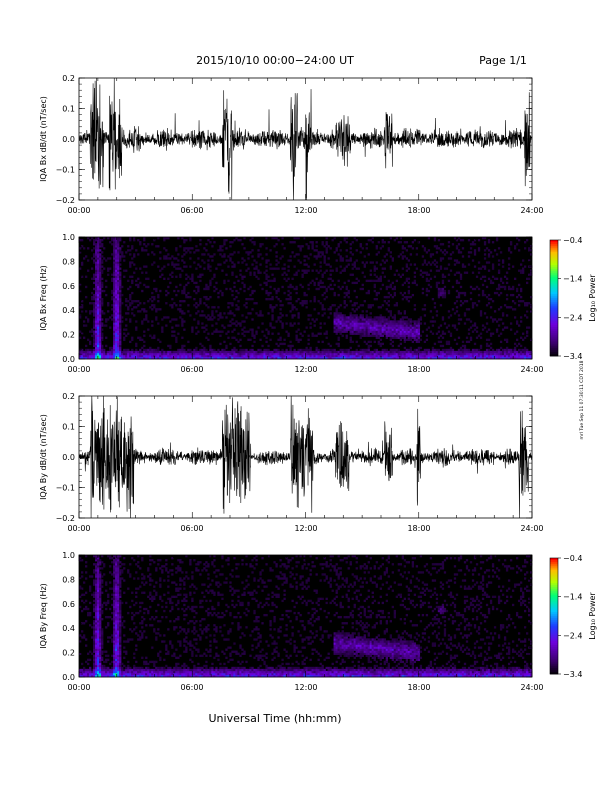 This screenshot has width=612, height=792. Describe the element at coordinates (554, 330) in the screenshot. I see `colorbar-step` at that location.